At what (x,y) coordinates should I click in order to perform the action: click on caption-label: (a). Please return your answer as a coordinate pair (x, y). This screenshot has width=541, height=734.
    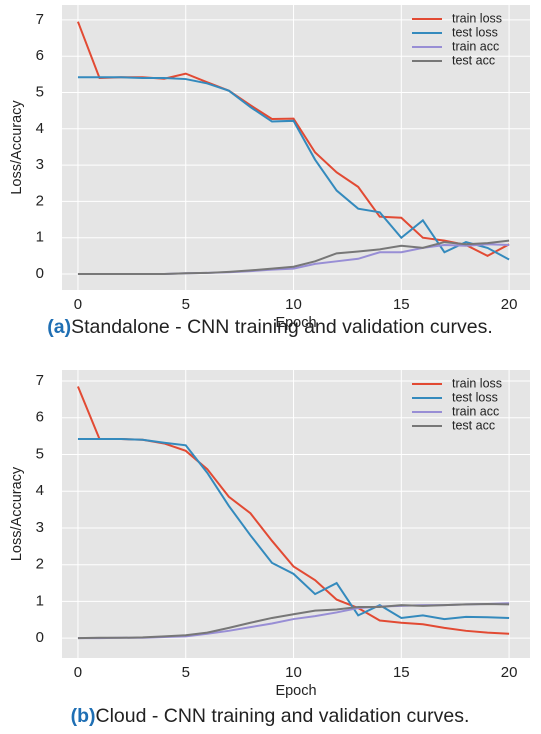
    Looking at the image, I should click on (59, 327).